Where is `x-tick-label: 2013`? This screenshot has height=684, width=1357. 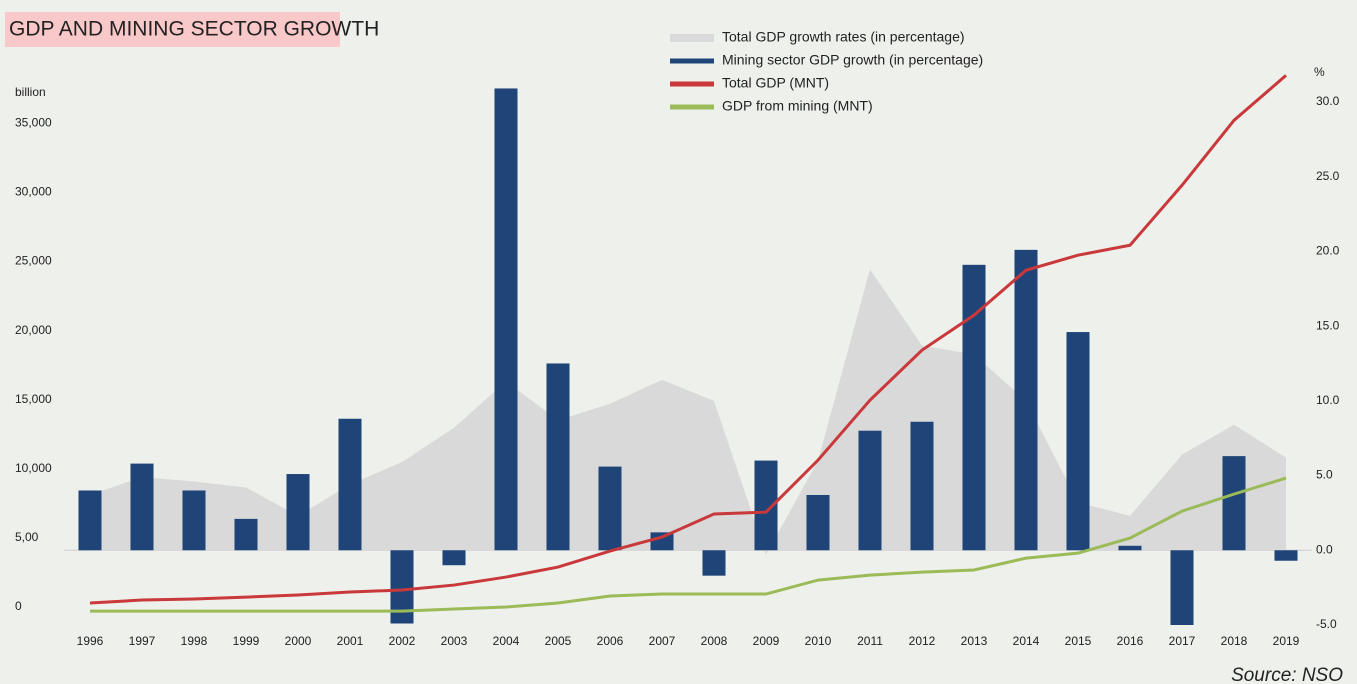
x-tick-label: 2013 is located at coordinates (974, 641).